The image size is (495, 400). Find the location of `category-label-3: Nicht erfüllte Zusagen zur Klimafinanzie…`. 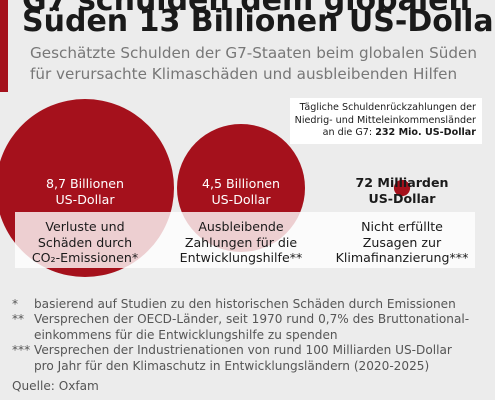

category-label-3: Nicht erfüllte Zusagen zur Klimafinanzie… is located at coordinates (402, 242).